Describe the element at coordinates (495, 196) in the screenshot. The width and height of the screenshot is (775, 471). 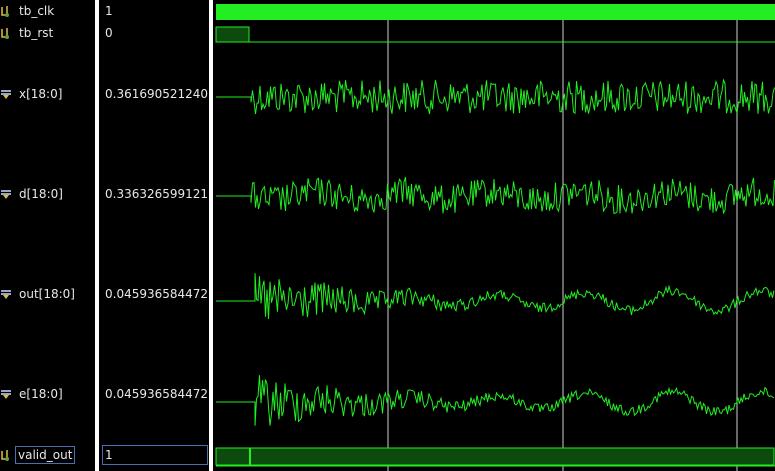
I see `wave-d` at that location.